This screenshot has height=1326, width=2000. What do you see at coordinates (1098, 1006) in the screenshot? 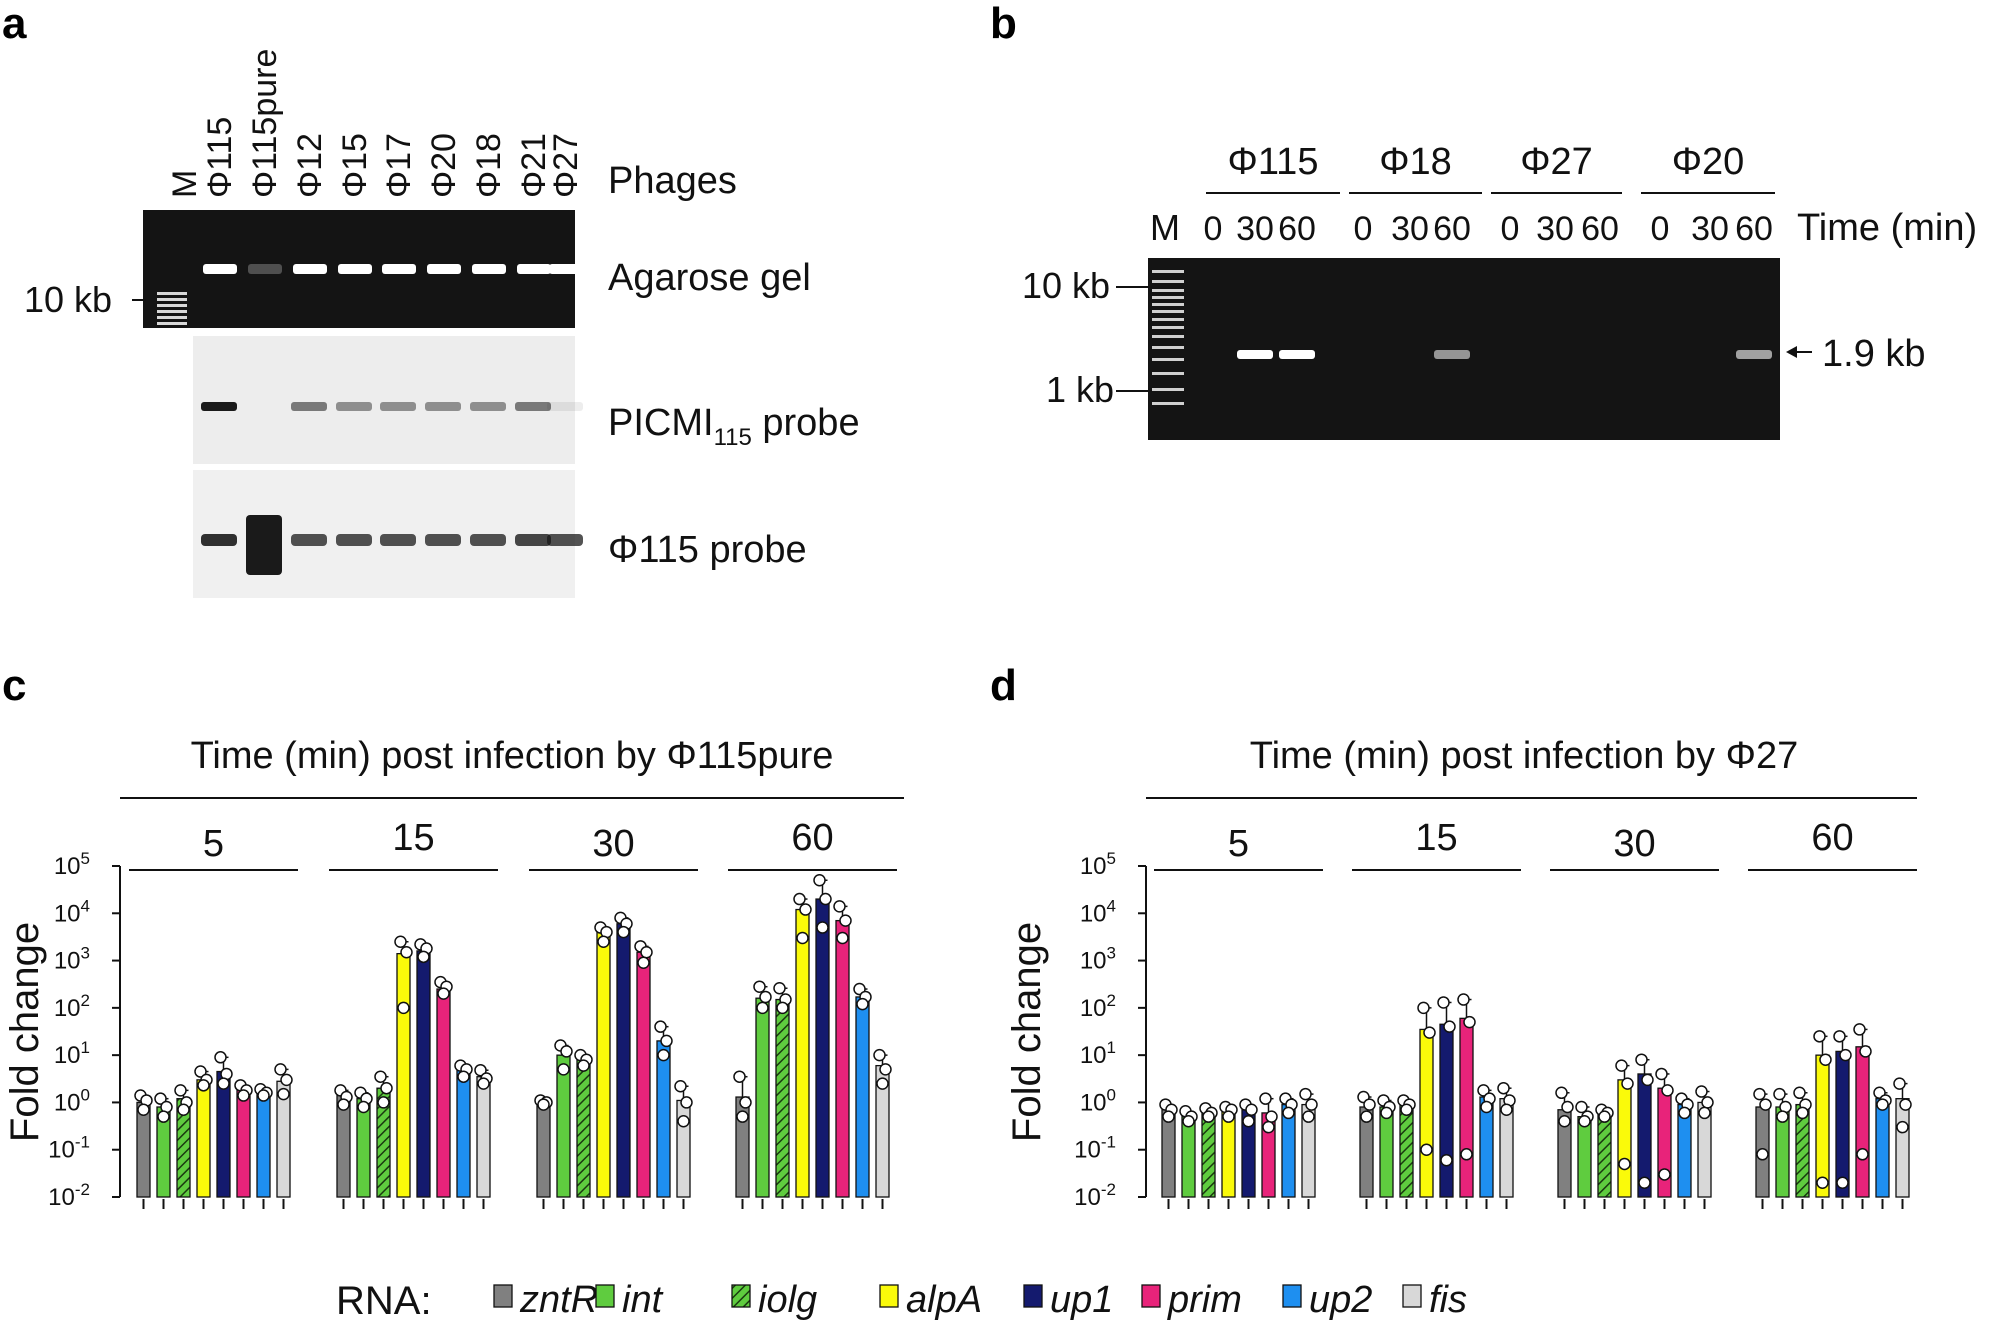
I see `y-tick-label: 10²` at bounding box center [1098, 1006].